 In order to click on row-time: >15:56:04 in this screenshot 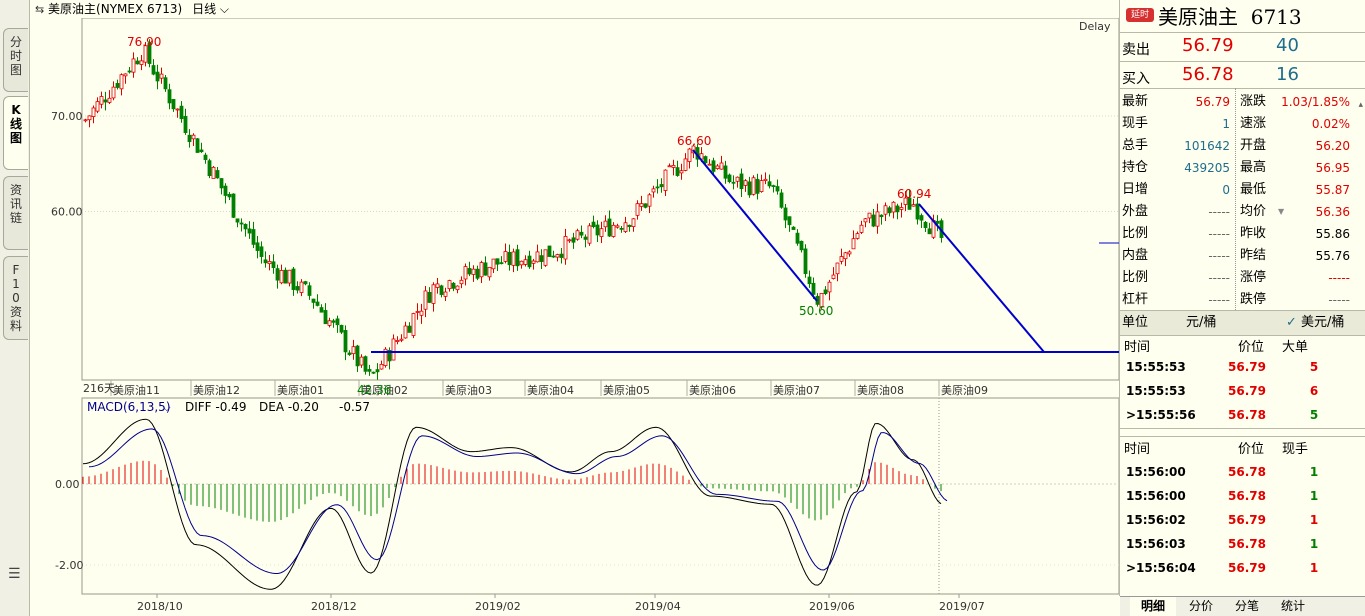, I will do `click(1161, 568)`.